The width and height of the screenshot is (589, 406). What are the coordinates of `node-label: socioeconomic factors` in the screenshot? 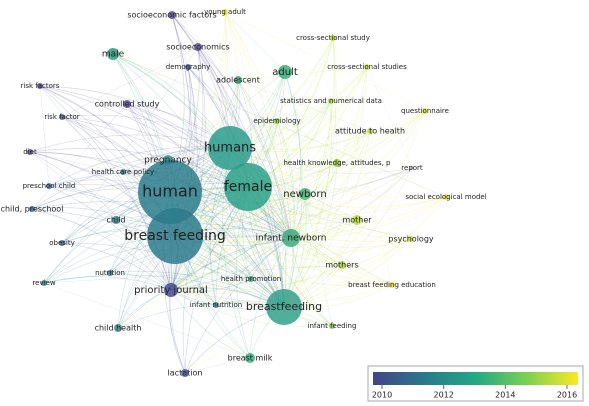 It's located at (171, 15).